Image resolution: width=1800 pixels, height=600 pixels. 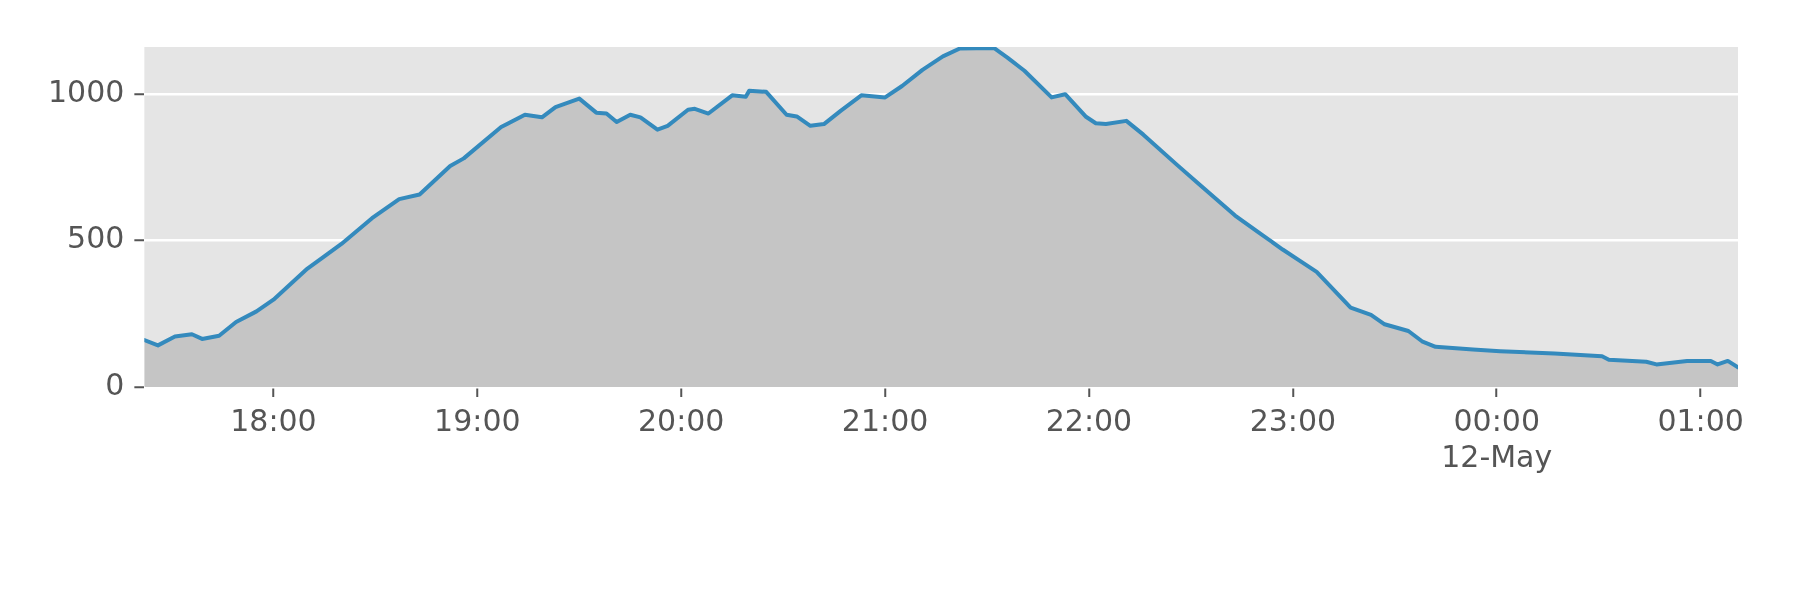 I want to click on x-tick-label: 18:00, so click(x=273, y=420).